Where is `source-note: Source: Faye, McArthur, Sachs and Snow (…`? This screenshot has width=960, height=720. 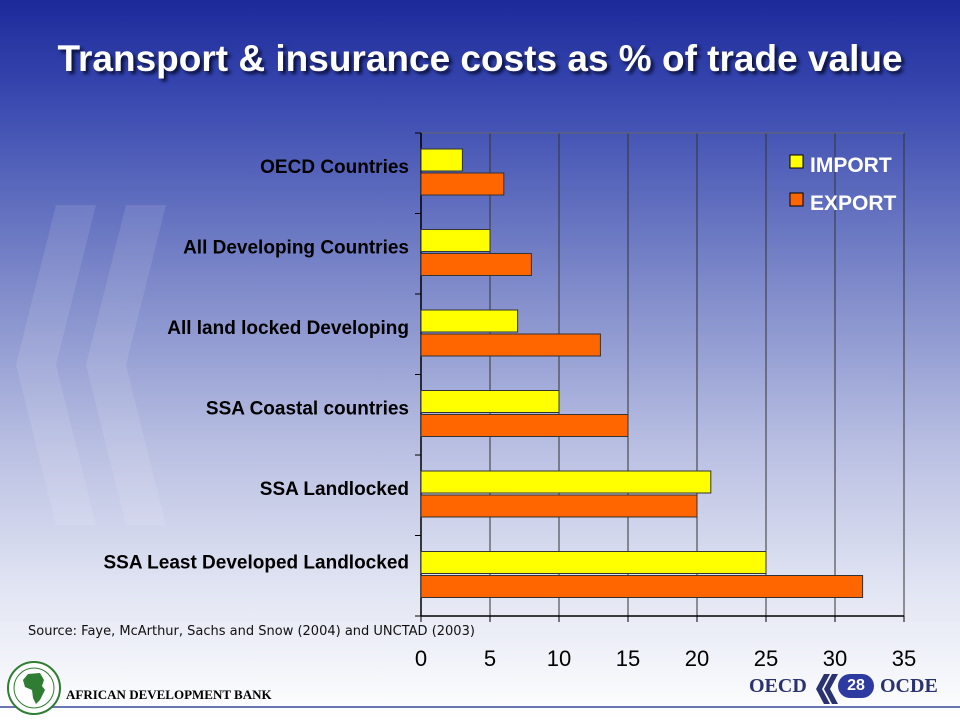 source-note: Source: Faye, McArthur, Sachs and Snow (… is located at coordinates (251, 631).